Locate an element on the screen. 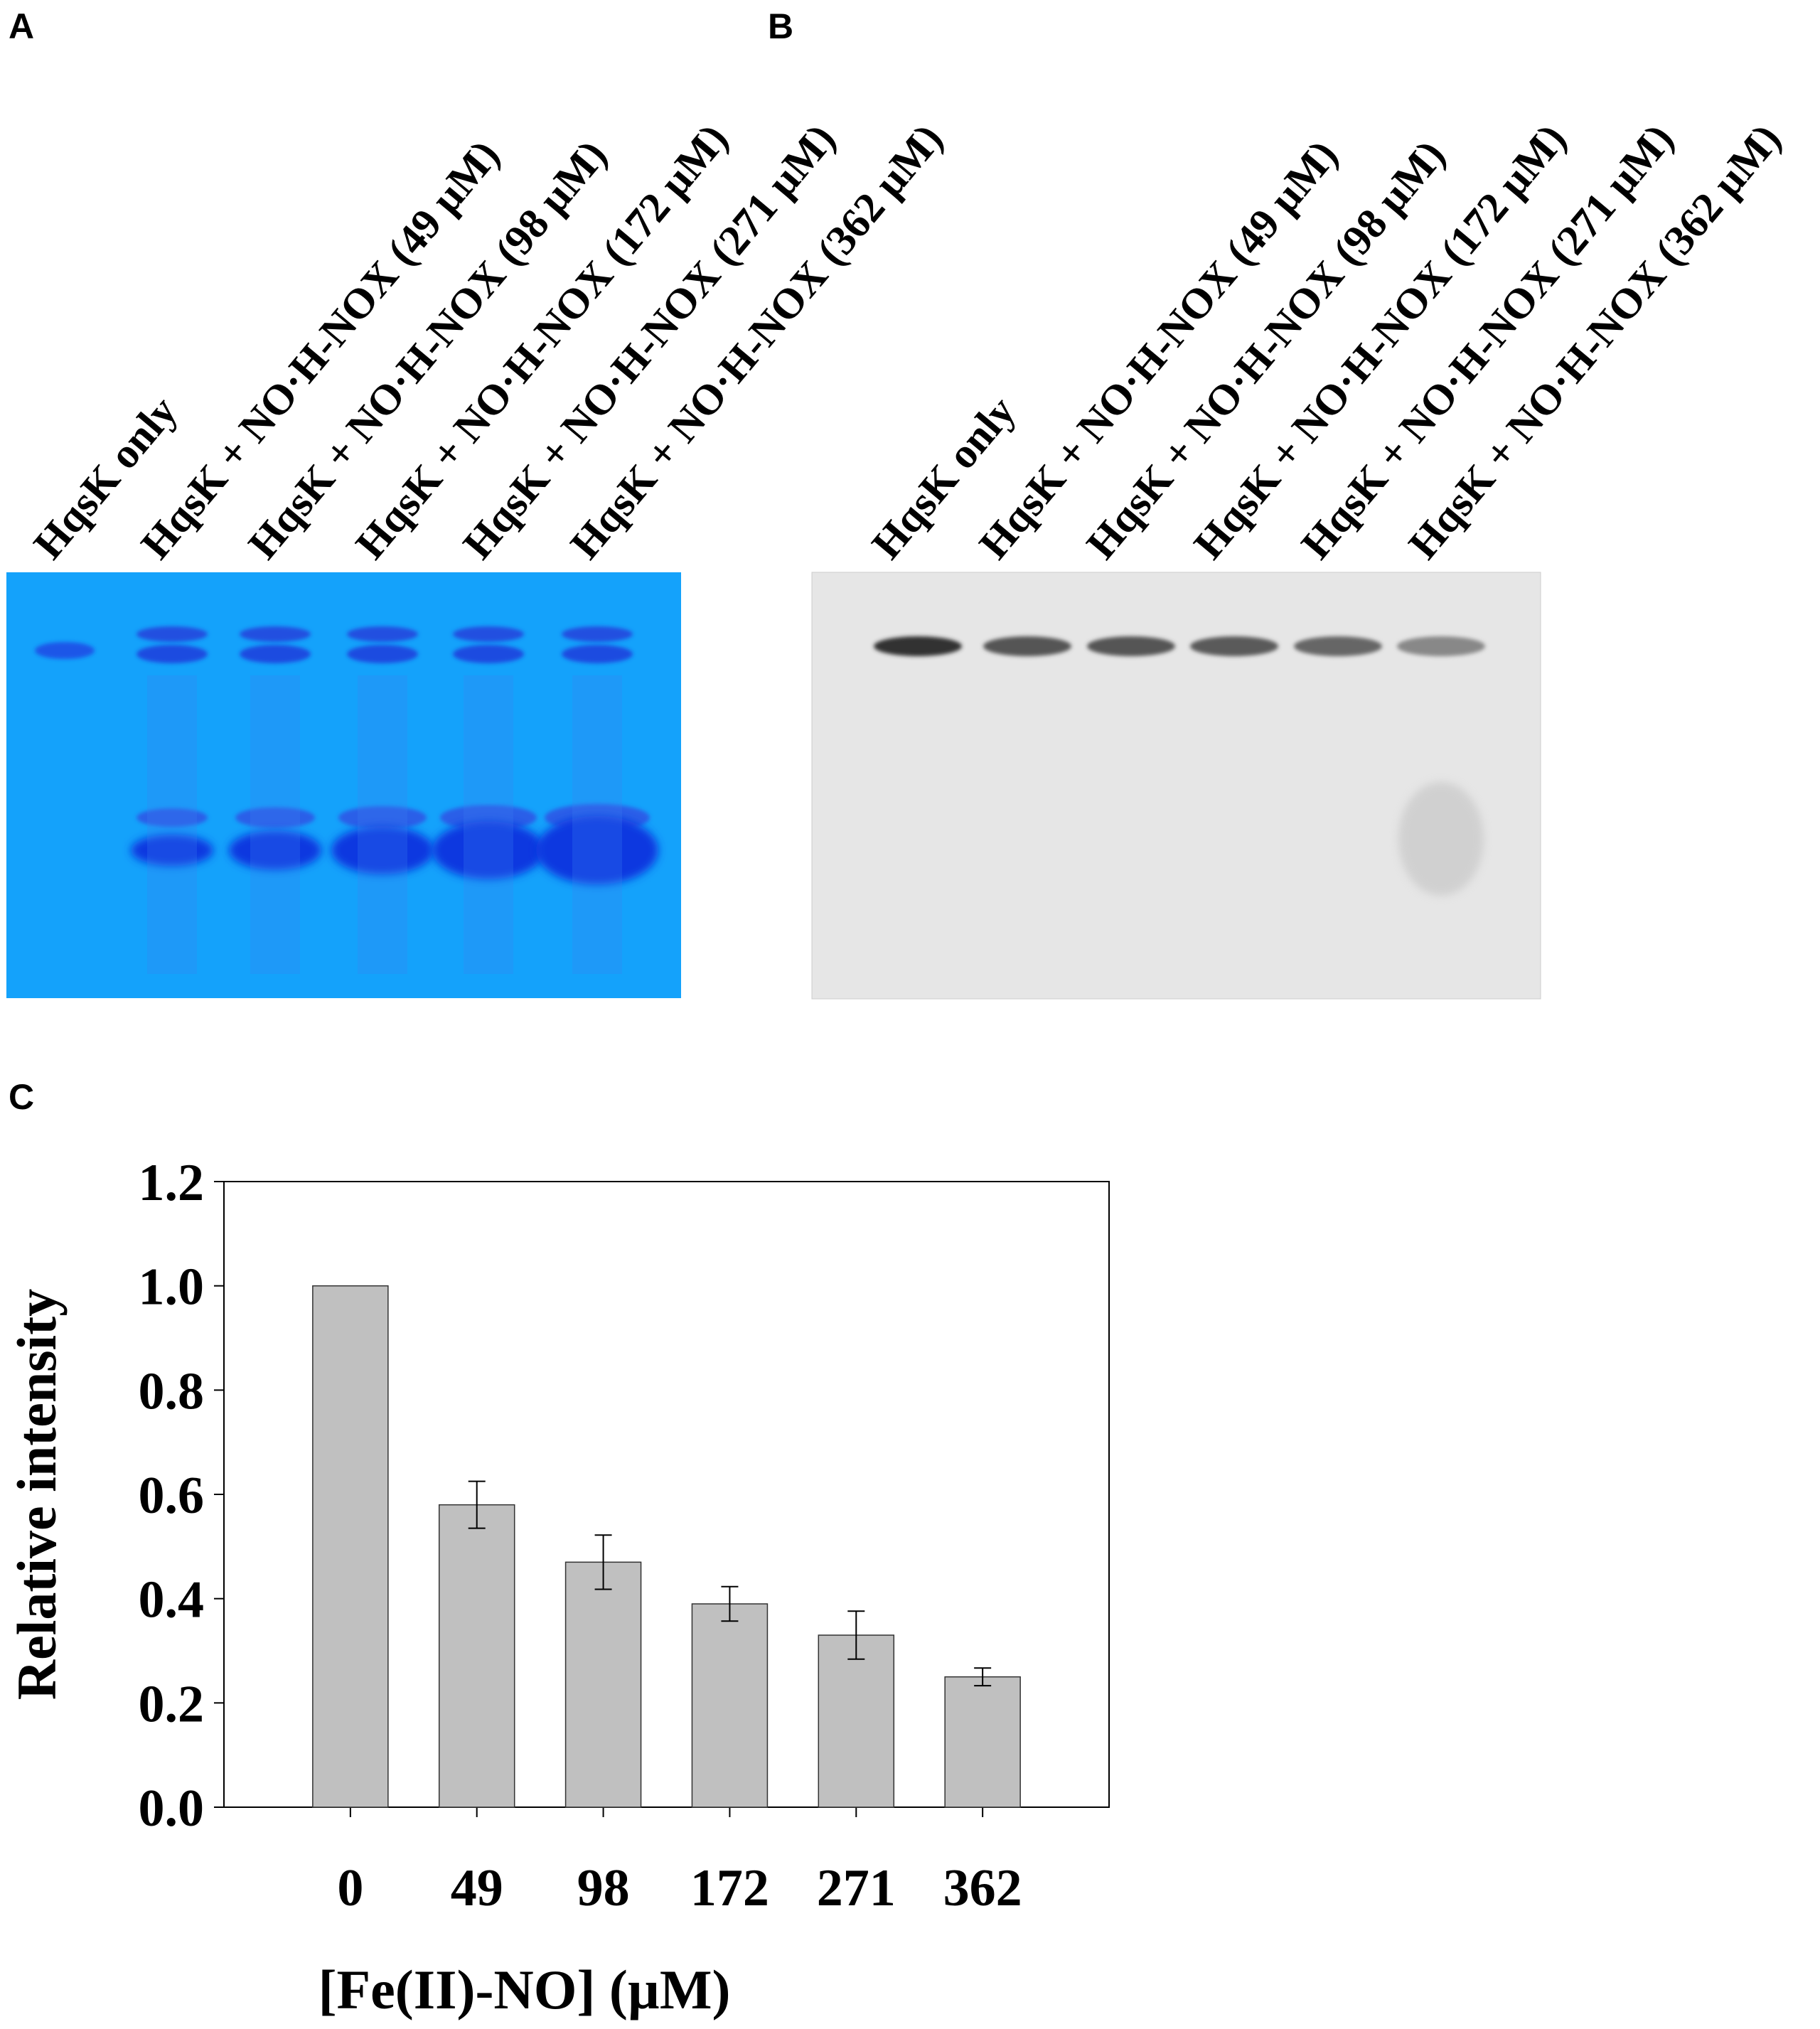  y-tick-label: 0.4 is located at coordinates (172, 1600).